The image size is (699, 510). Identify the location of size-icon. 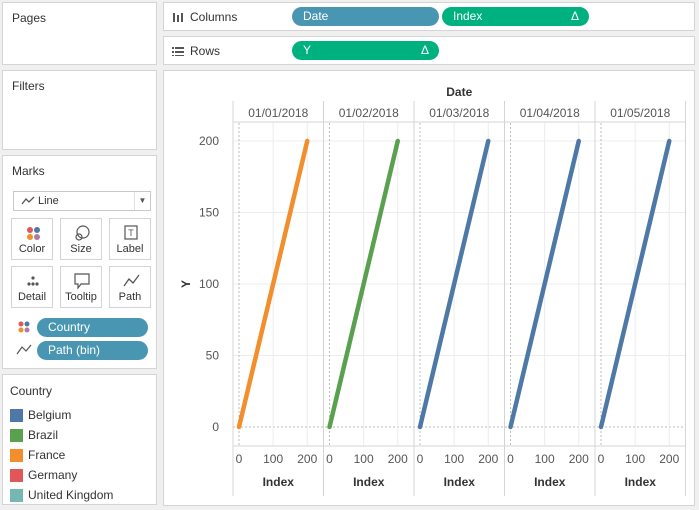
(82, 233).